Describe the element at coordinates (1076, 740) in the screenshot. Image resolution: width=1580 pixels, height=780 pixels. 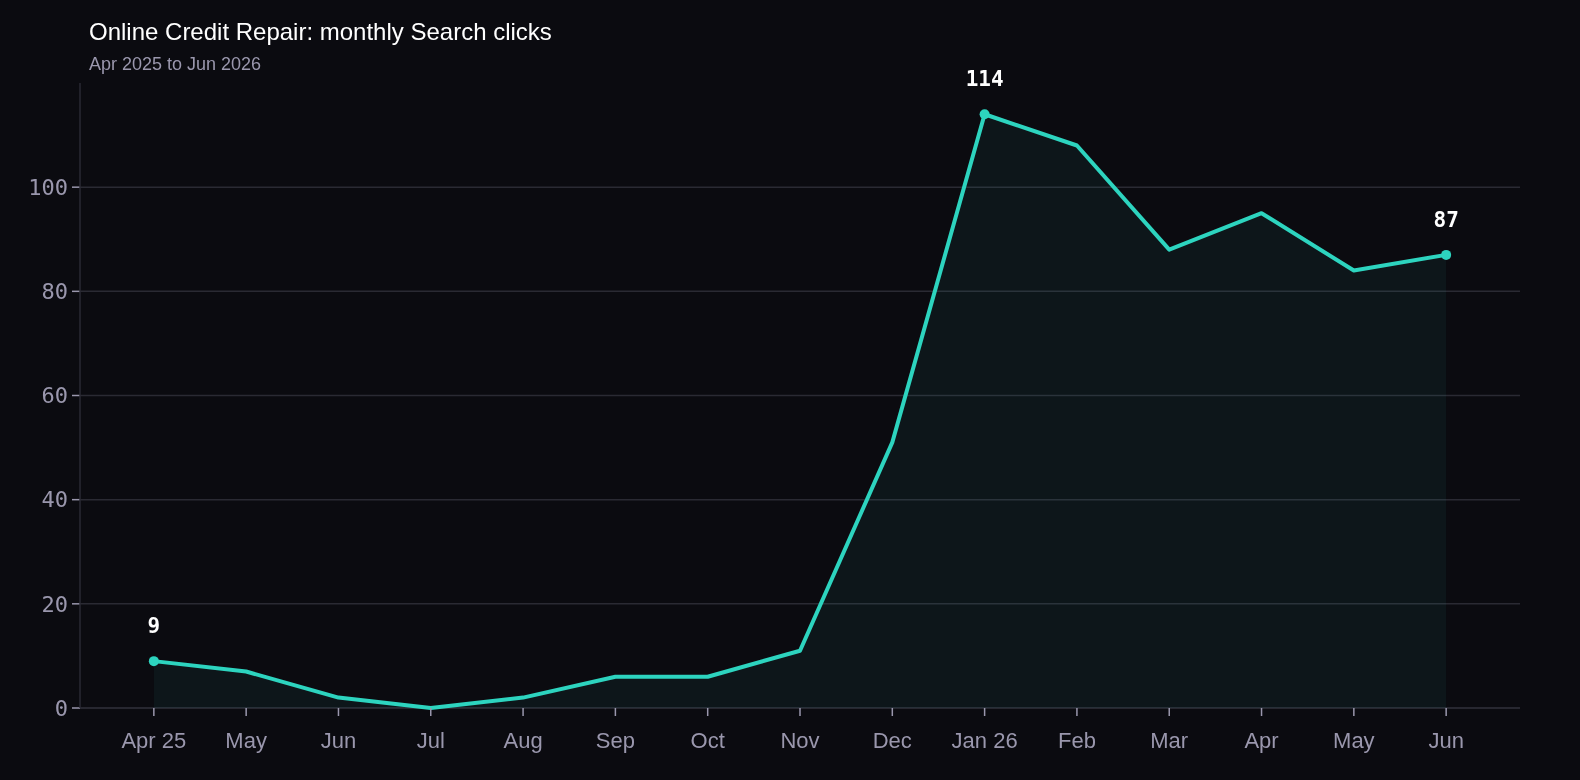
I see `x-tick-label: Feb` at that location.